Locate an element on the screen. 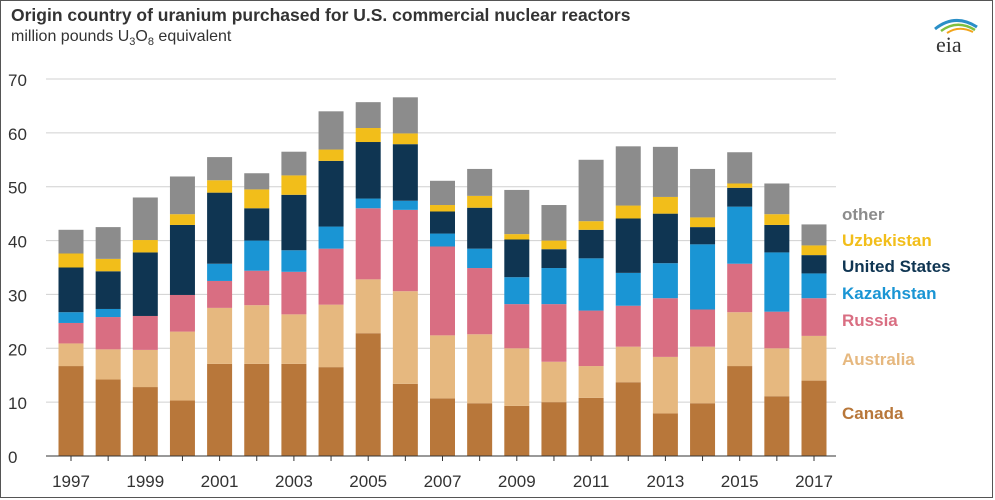 The image size is (995, 500). bar-segment-canada-2003 is located at coordinates (294, 409).